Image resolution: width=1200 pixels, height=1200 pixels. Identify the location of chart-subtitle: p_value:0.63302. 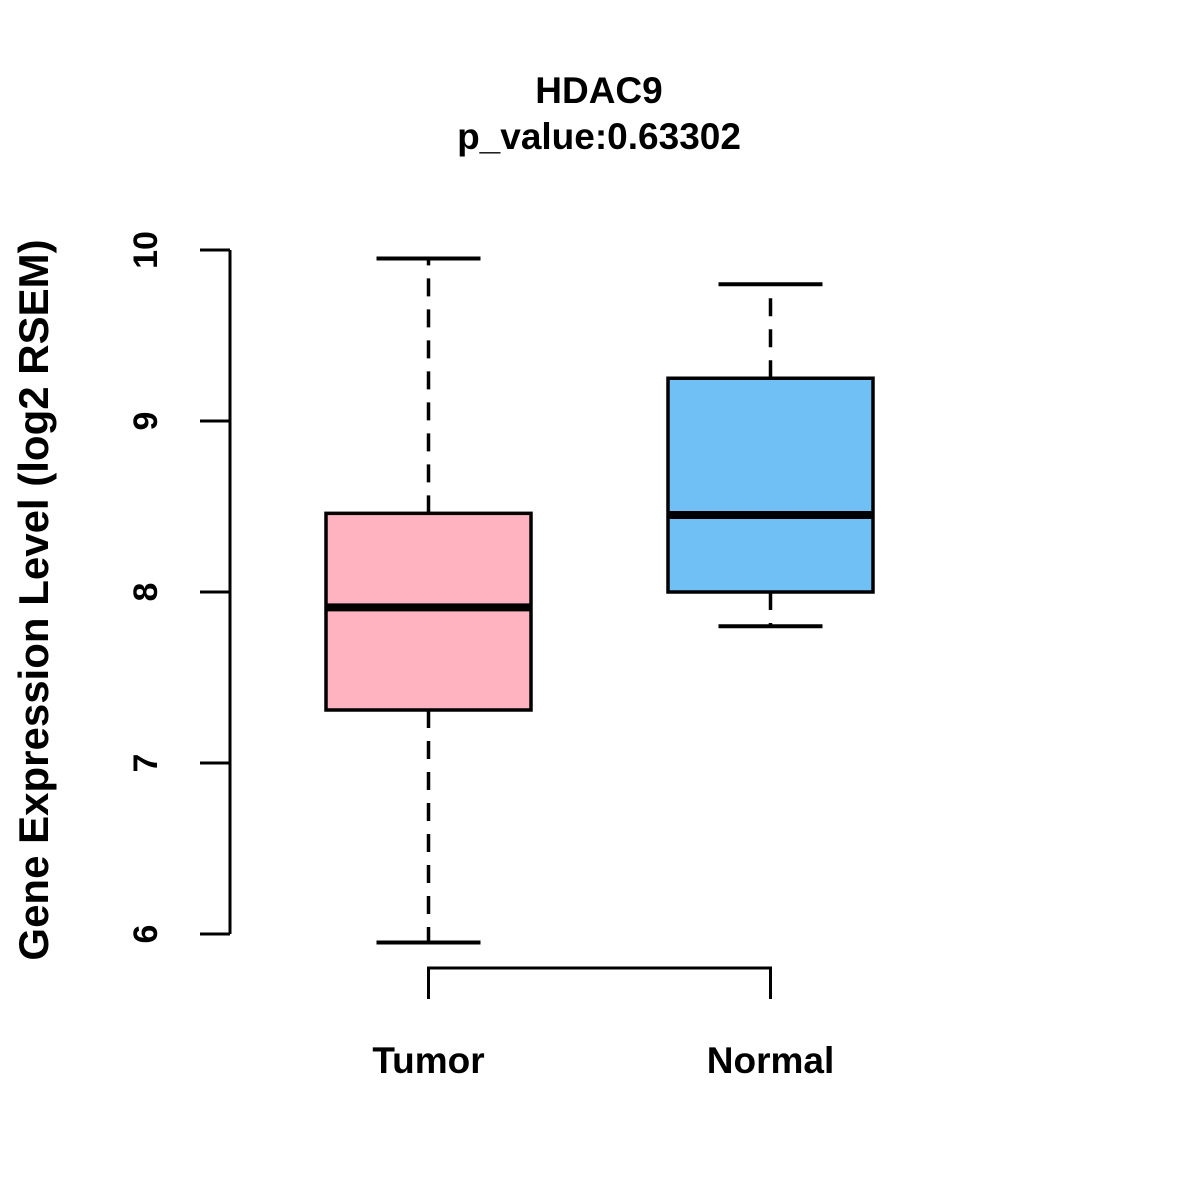
(599, 136).